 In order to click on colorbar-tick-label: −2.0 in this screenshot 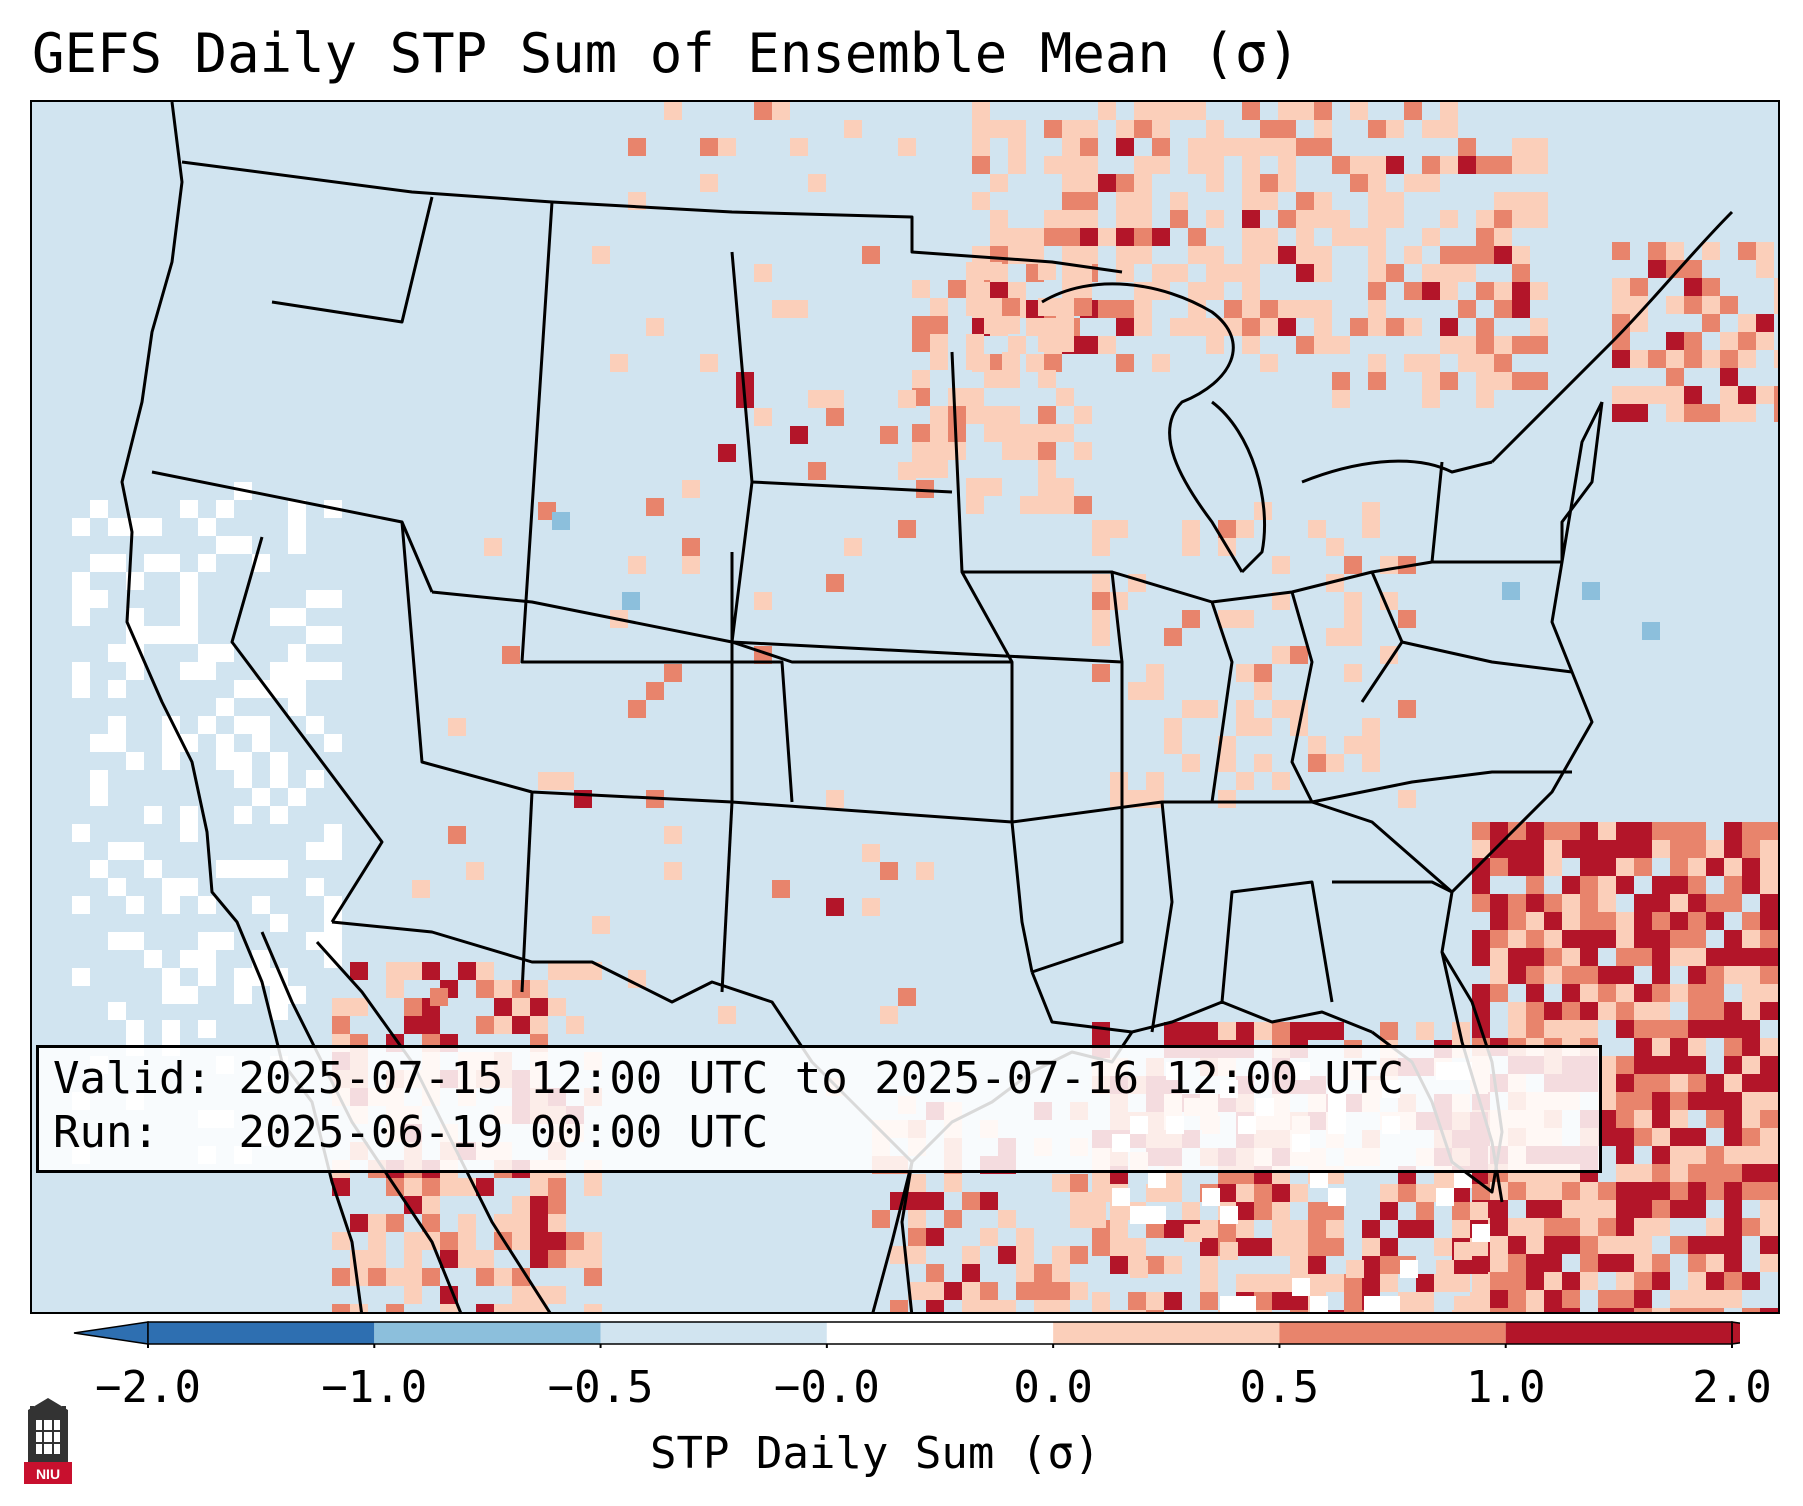, I will do `click(148, 1387)`.